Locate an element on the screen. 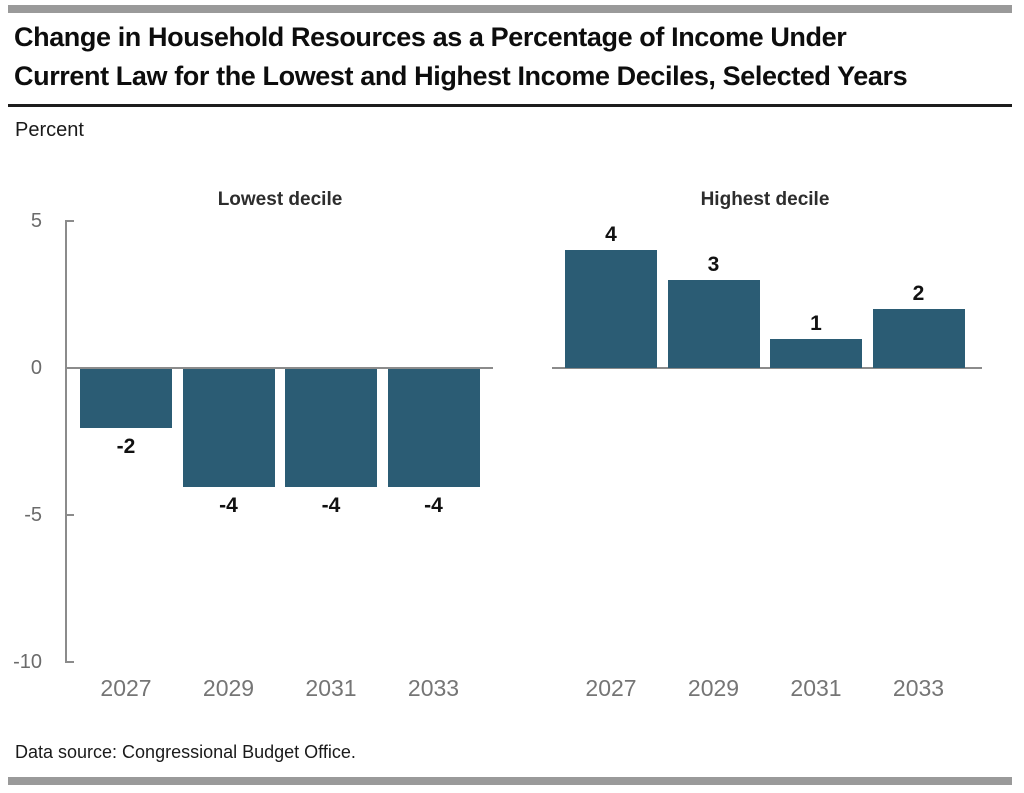  x-axis-label-lowest-decile-2033: 2033 is located at coordinates (433, 688).